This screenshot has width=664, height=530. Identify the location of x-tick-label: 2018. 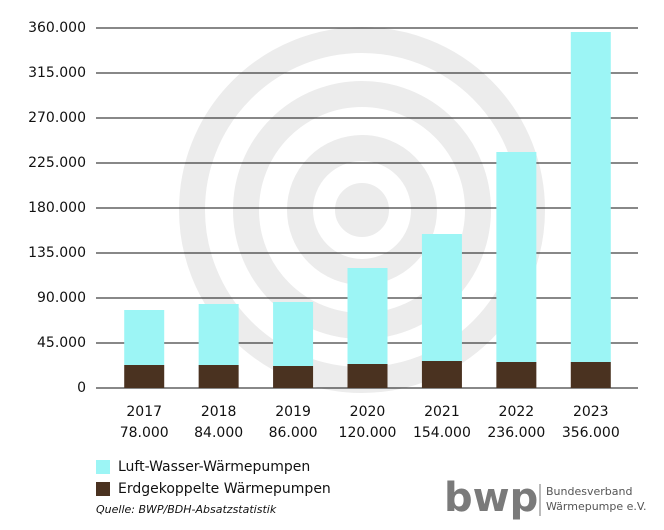
(219, 412).